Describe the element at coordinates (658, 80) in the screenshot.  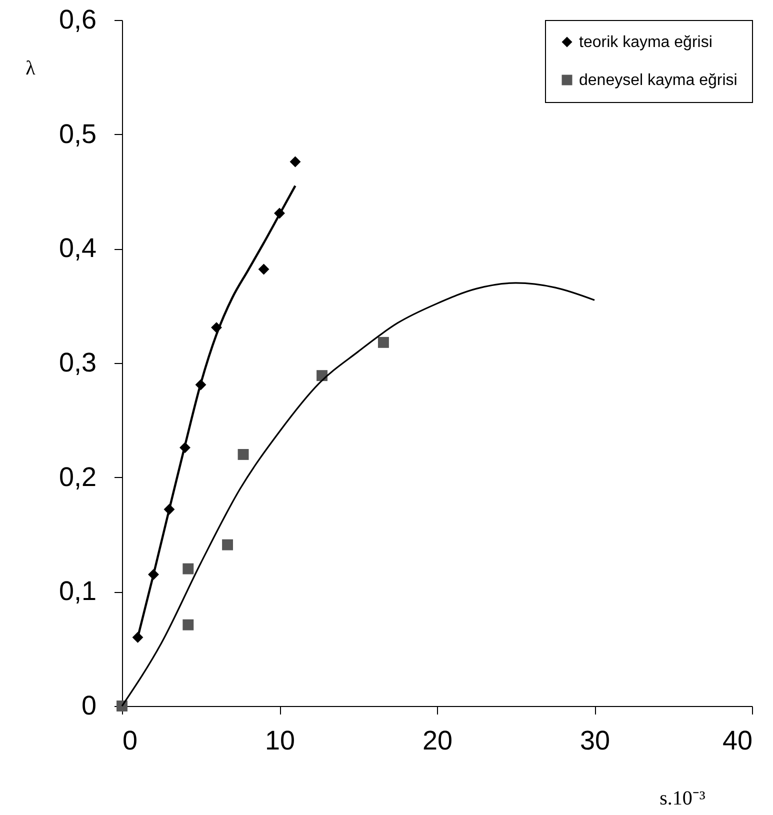
I see `legend-label: deneysel kayma eğrisi` at that location.